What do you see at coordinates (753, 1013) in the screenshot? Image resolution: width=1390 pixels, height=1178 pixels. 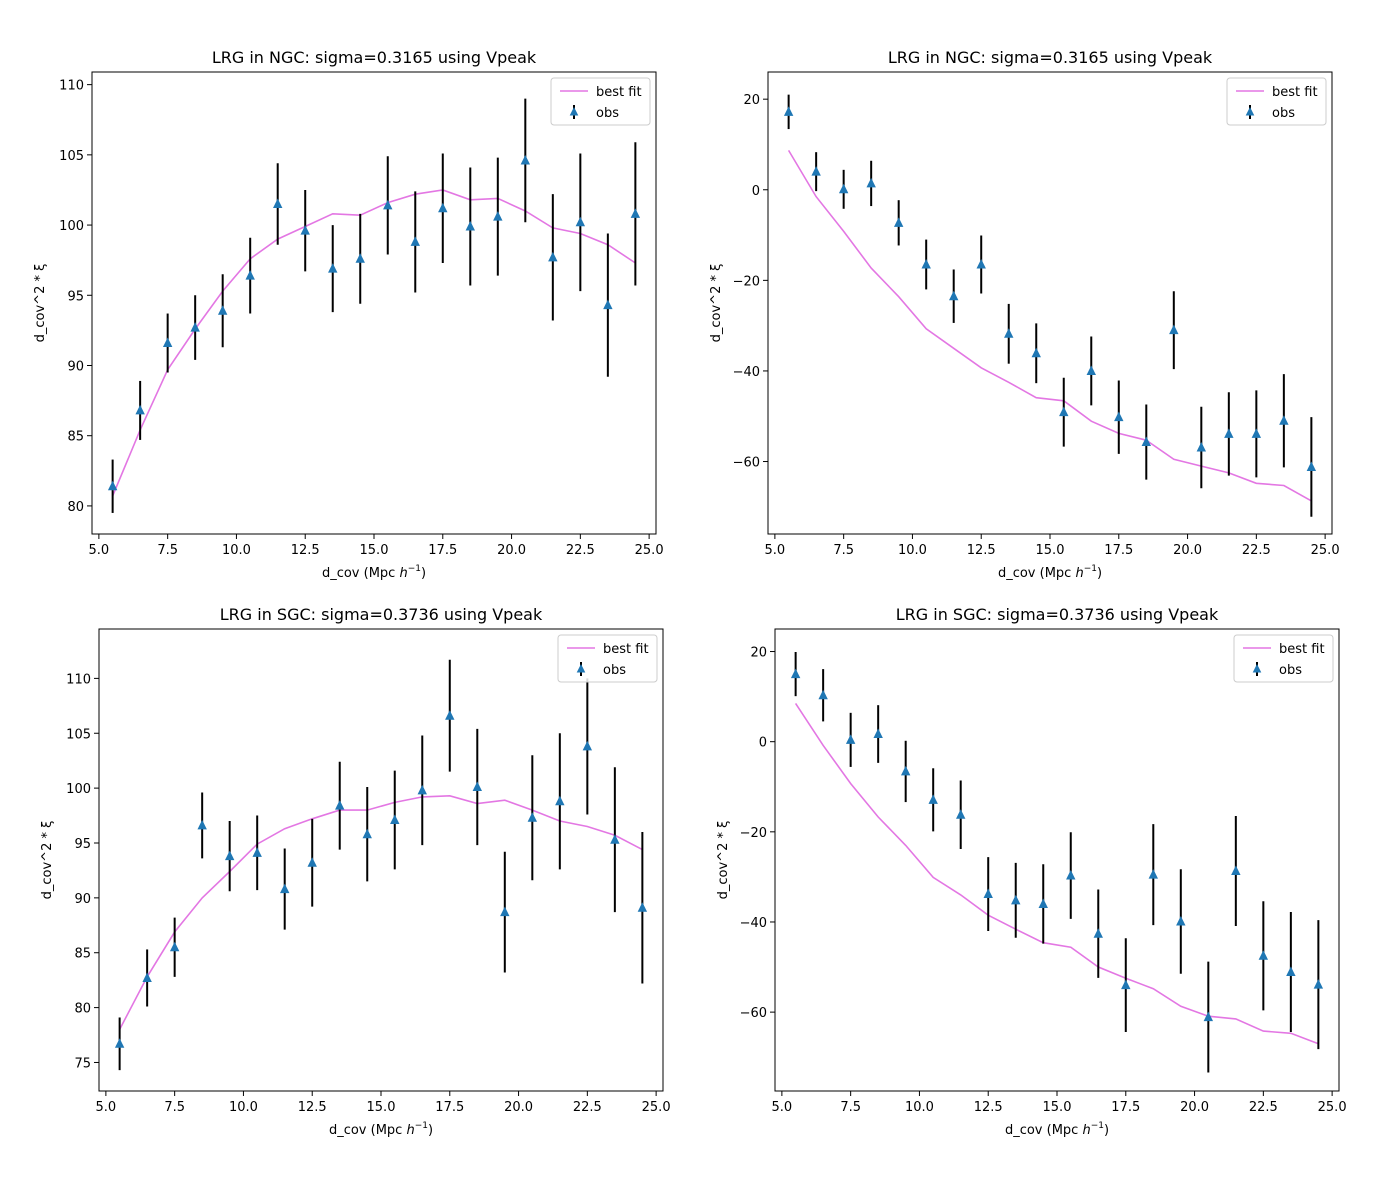 I see `y-tick-label: −60` at bounding box center [753, 1013].